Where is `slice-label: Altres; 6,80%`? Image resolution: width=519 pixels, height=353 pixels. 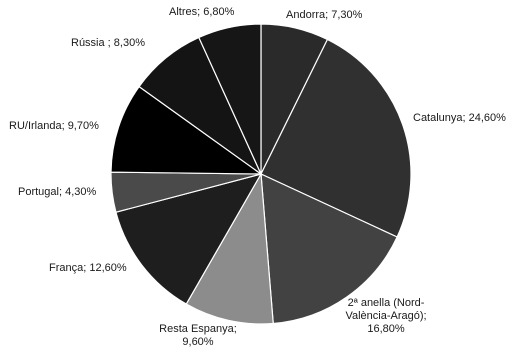 slice-label: Altres; 6,80% is located at coordinates (202, 12).